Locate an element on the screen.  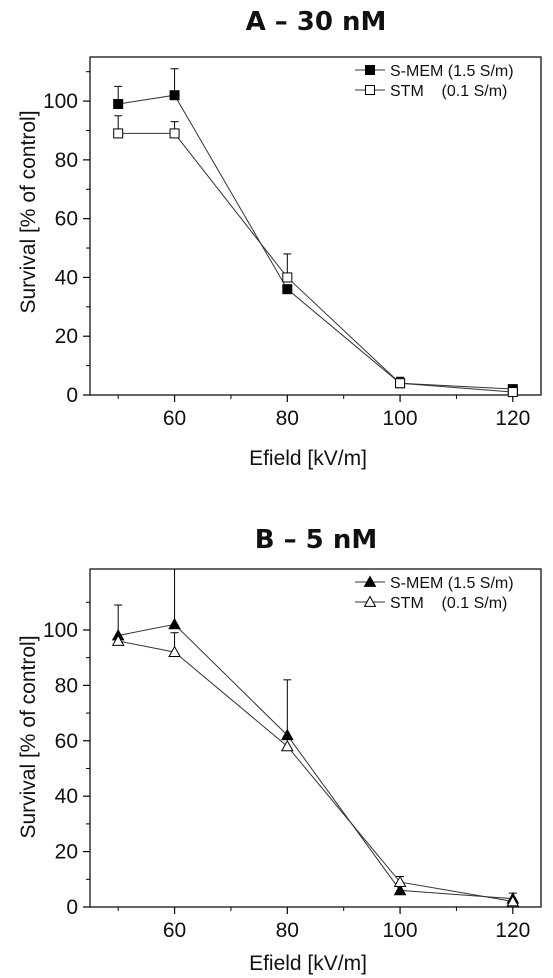
x-tick-label-b: 100 is located at coordinates (400, 930).